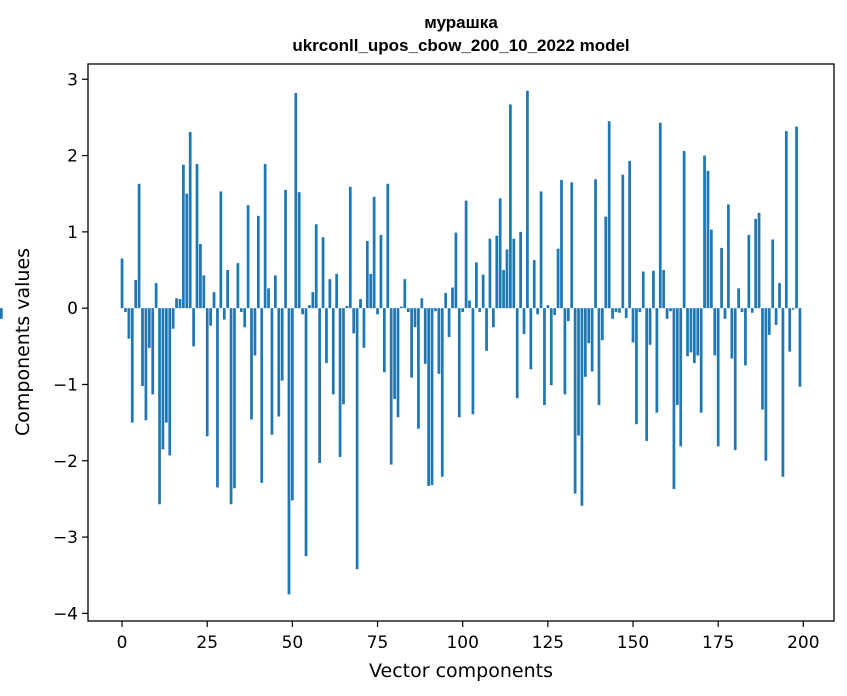  I want to click on x-tick-label: 150, so click(633, 643).